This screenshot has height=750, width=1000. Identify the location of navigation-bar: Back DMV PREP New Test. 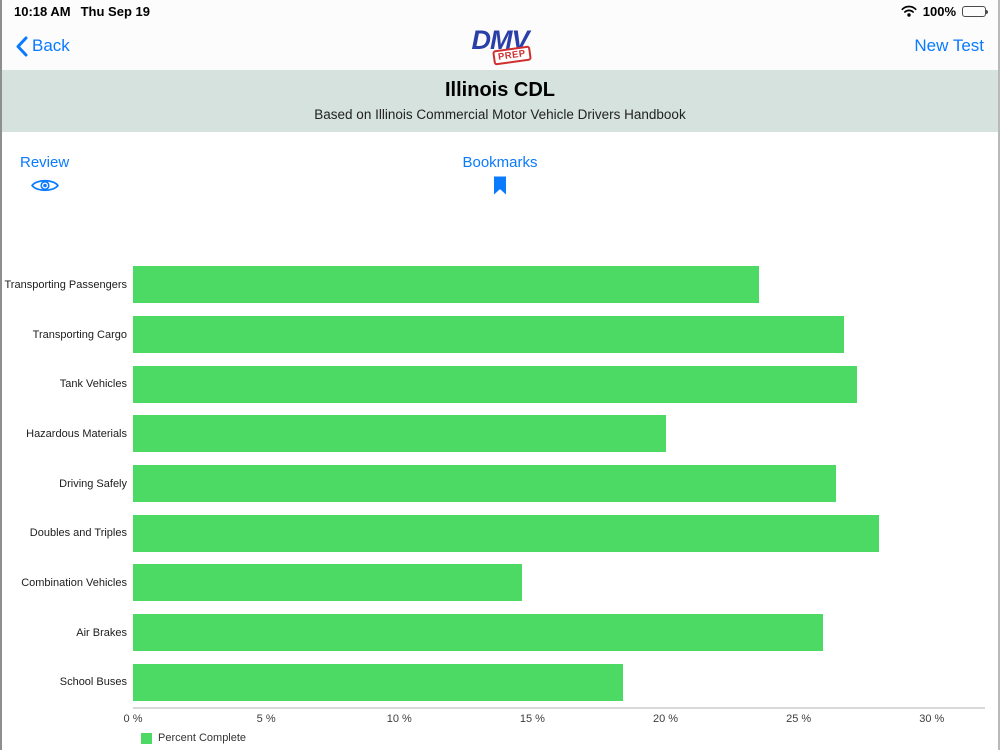
(500, 46).